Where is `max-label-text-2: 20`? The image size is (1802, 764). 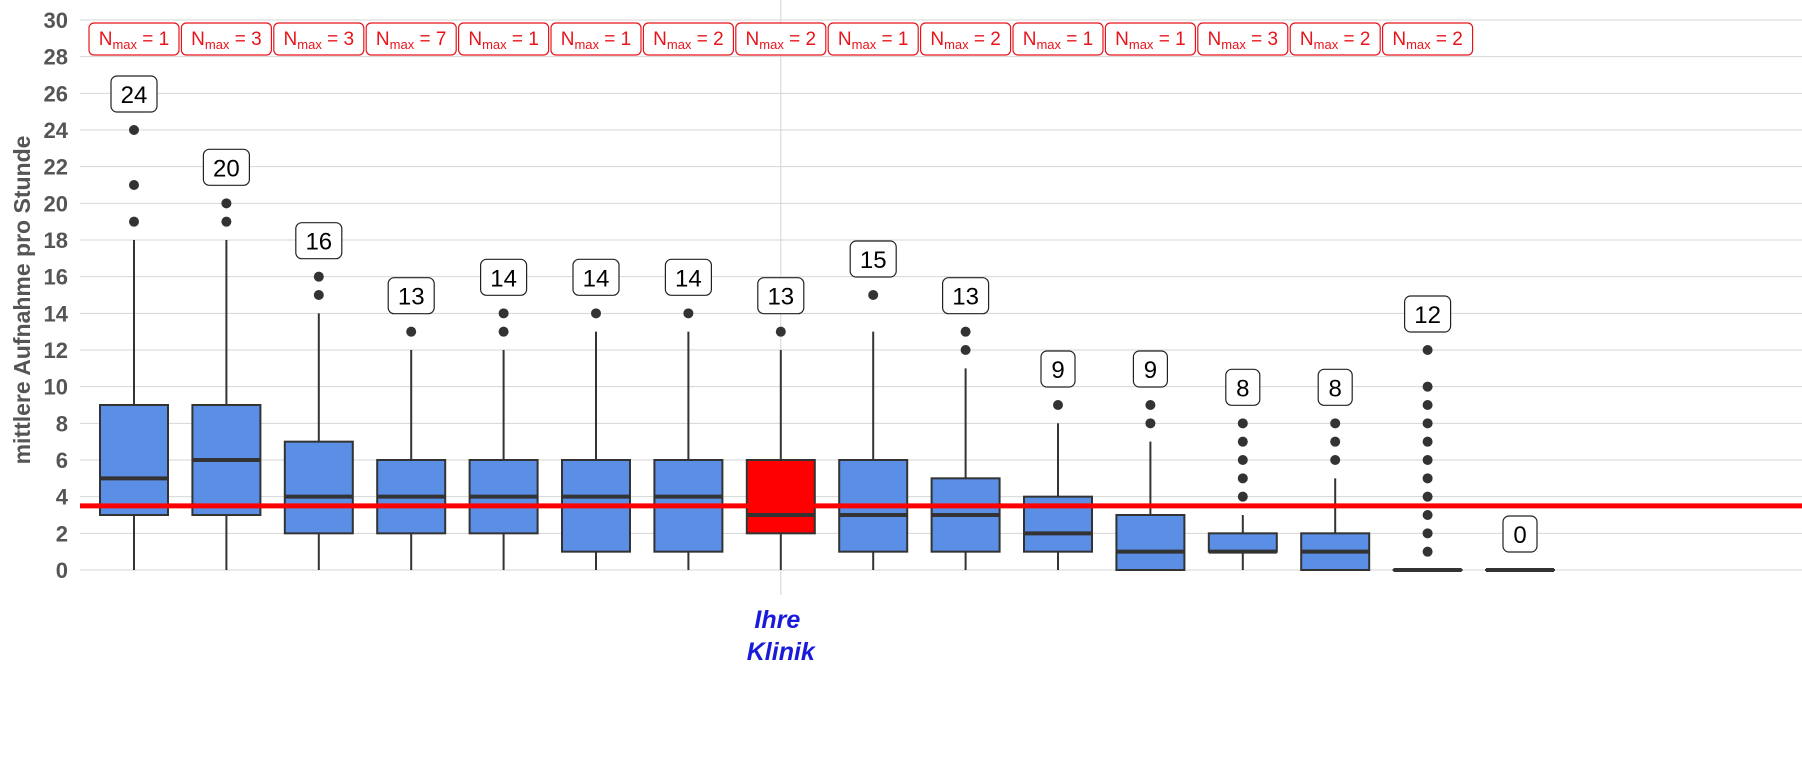 max-label-text-2: 20 is located at coordinates (226, 168).